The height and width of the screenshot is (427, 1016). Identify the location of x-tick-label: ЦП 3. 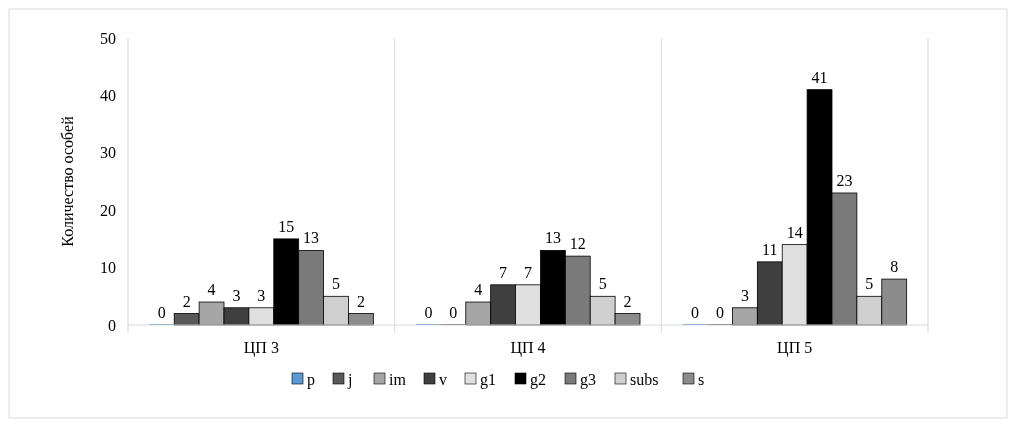
(261, 348).